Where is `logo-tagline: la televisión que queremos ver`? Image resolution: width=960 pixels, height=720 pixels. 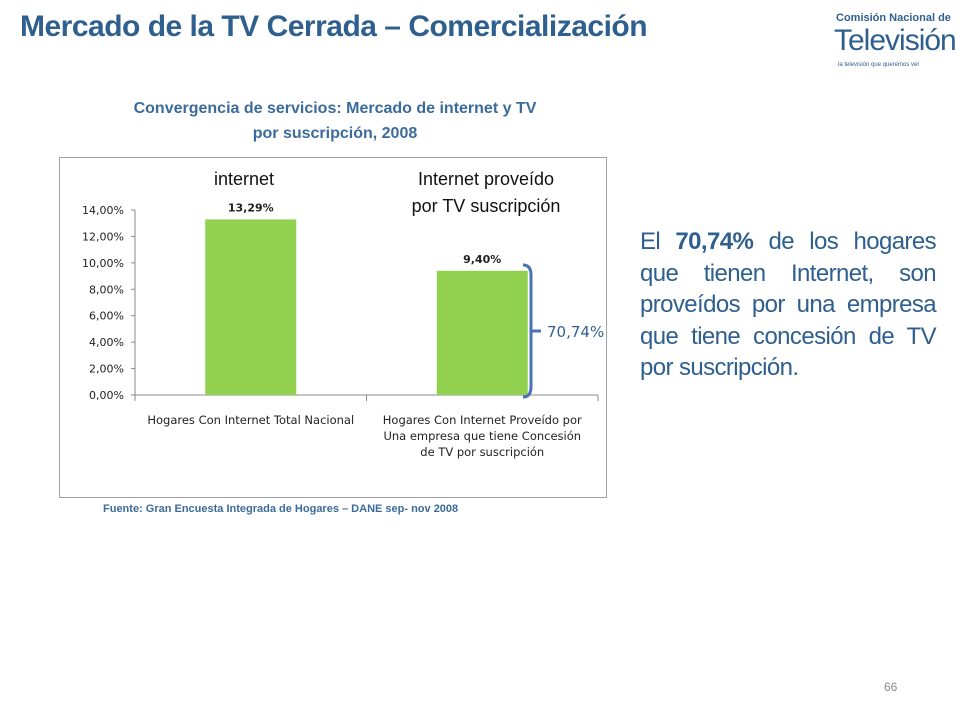
logo-tagline: la televisión que queremos ver is located at coordinates (879, 65).